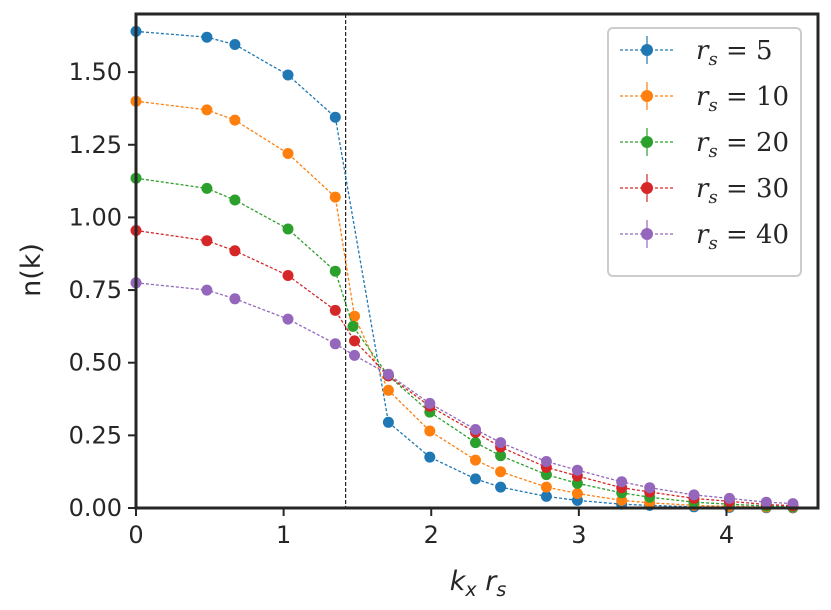 This screenshot has height=610, width=831. What do you see at coordinates (694, 495) in the screenshot?
I see `data-point-s4-p14` at bounding box center [694, 495].